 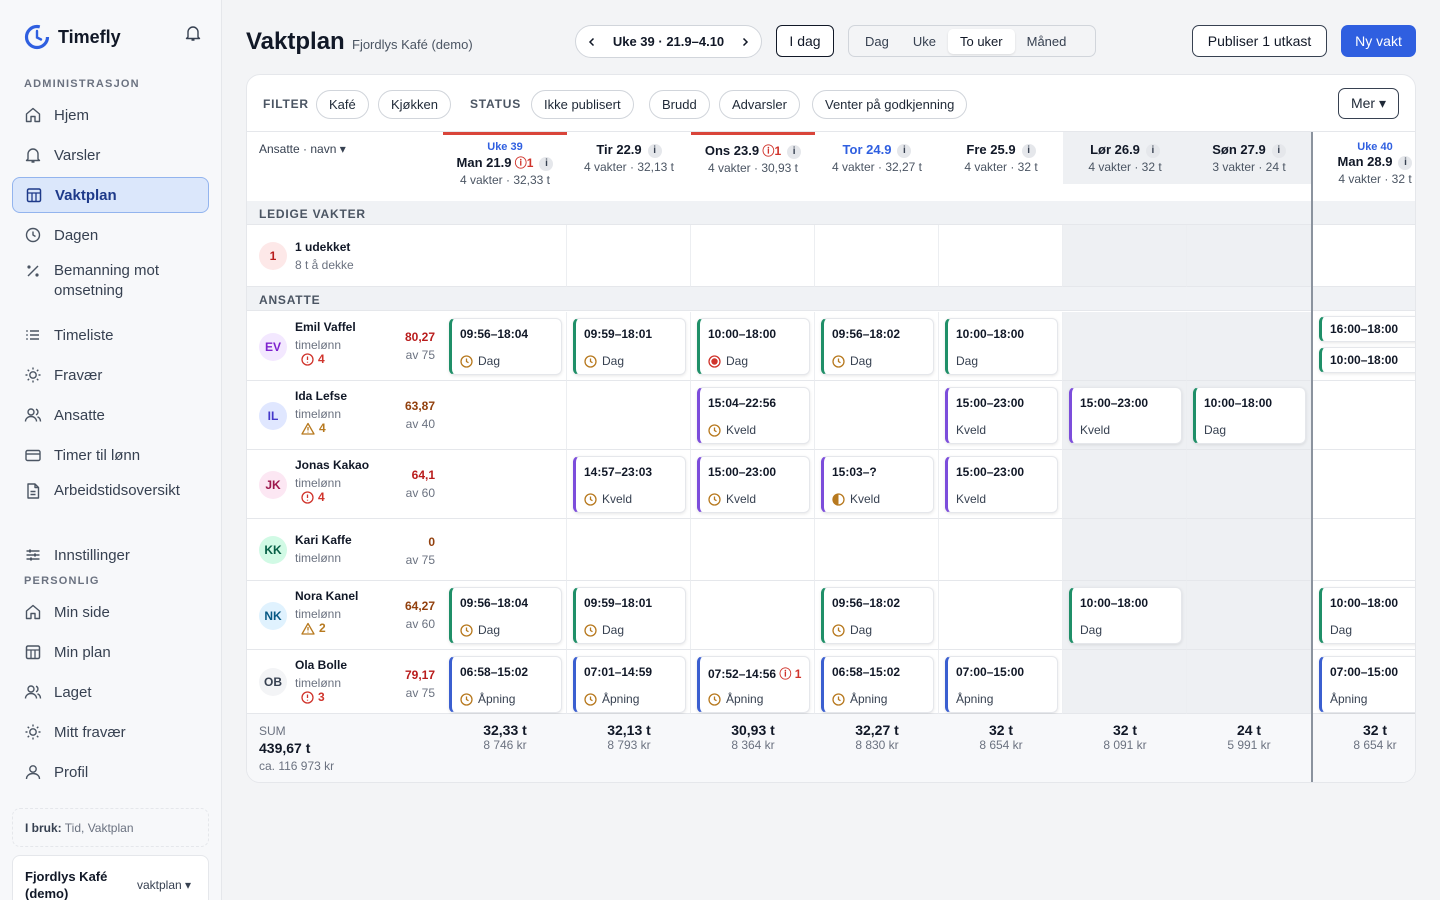 What do you see at coordinates (110, 732) in the screenshot?
I see `sidebar-item-mitt-fravær: Mitt fravær` at bounding box center [110, 732].